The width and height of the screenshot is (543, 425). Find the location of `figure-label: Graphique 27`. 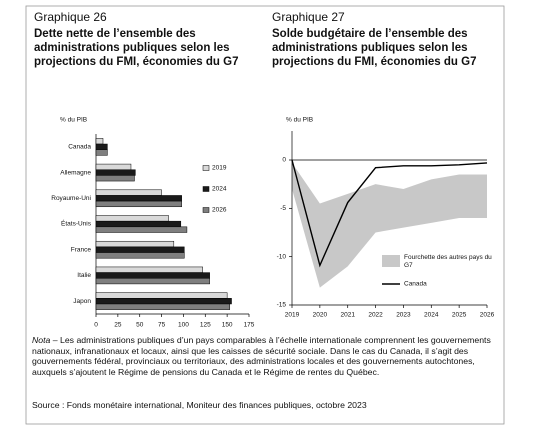

figure-label: Graphique 27 is located at coordinates (308, 17).